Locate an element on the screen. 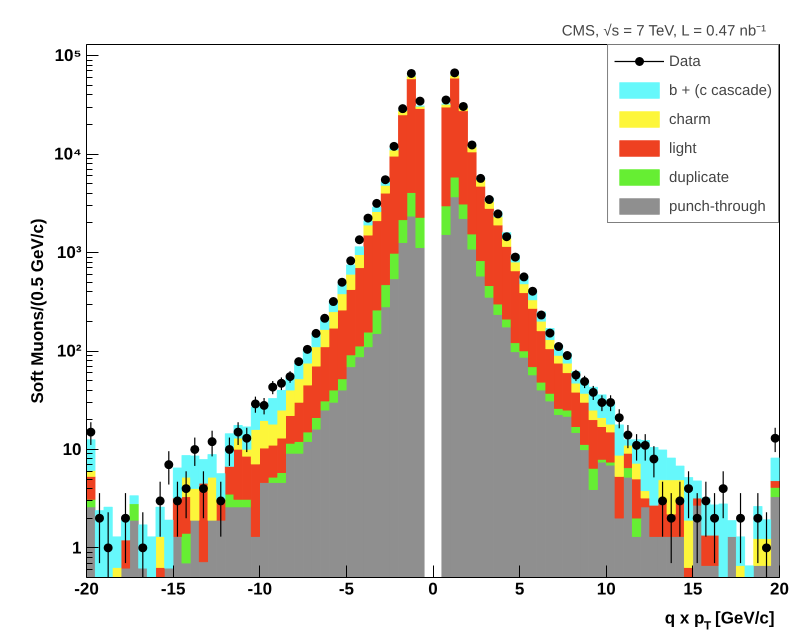 Image resolution: width=794 pixels, height=635 pixels. y-tick-label: 10 is located at coordinates (72, 449).